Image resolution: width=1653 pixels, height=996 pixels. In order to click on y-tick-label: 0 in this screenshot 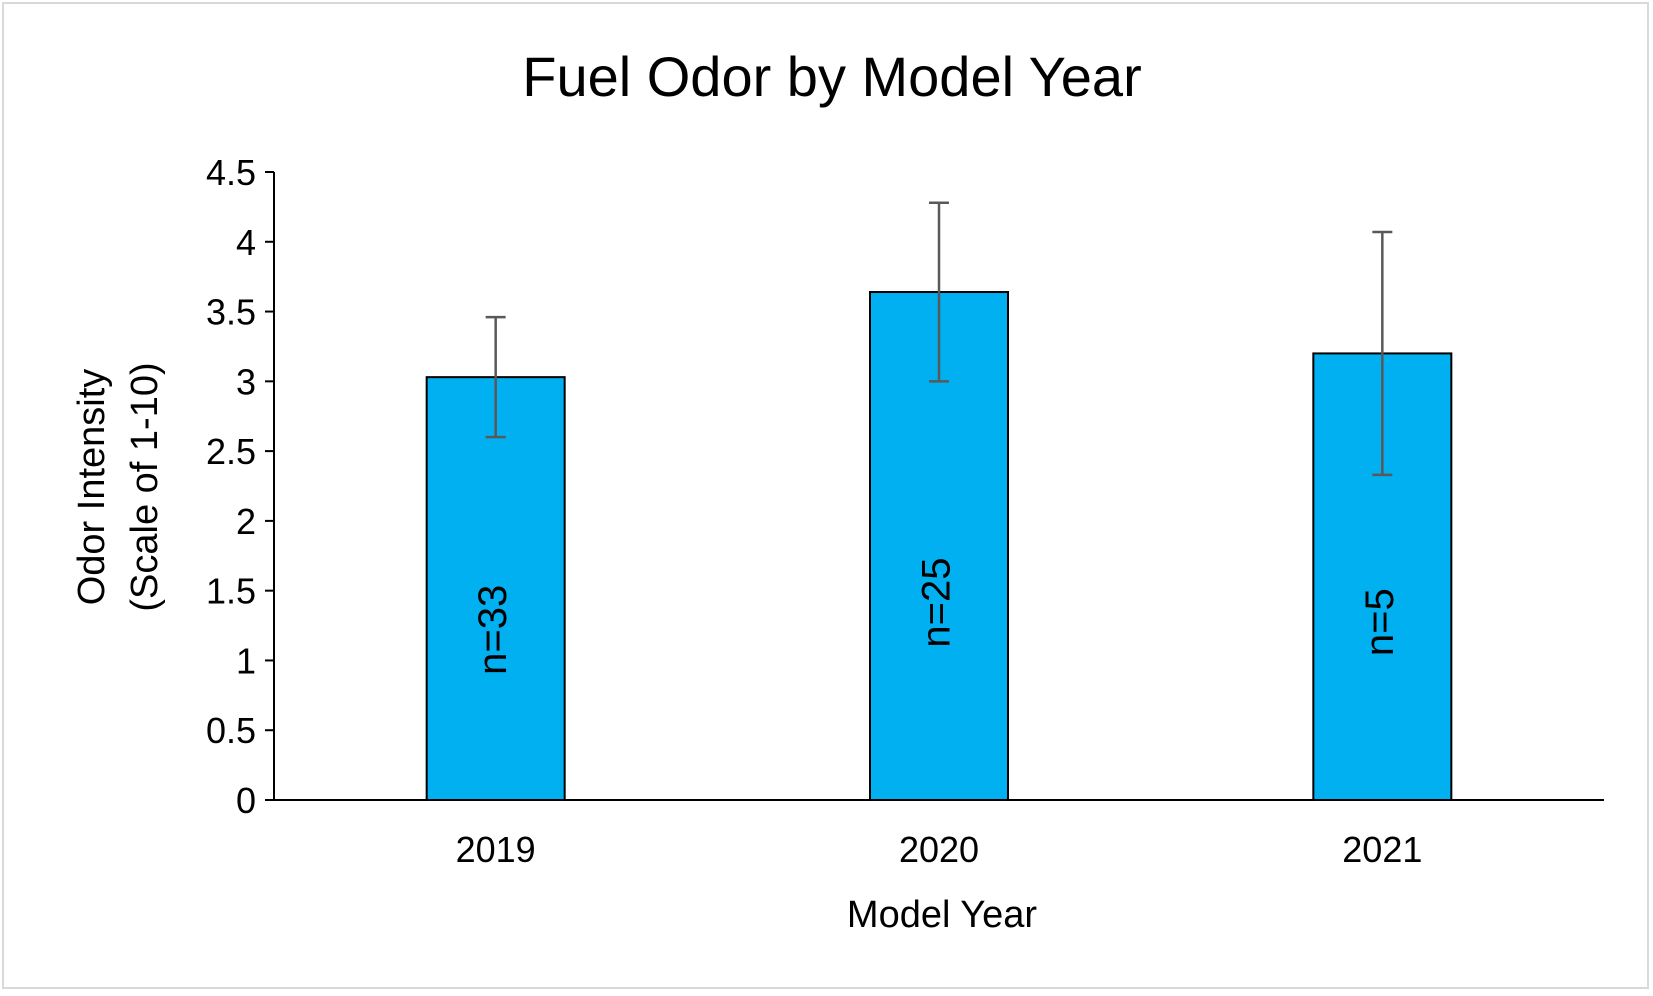, I will do `click(246, 800)`.